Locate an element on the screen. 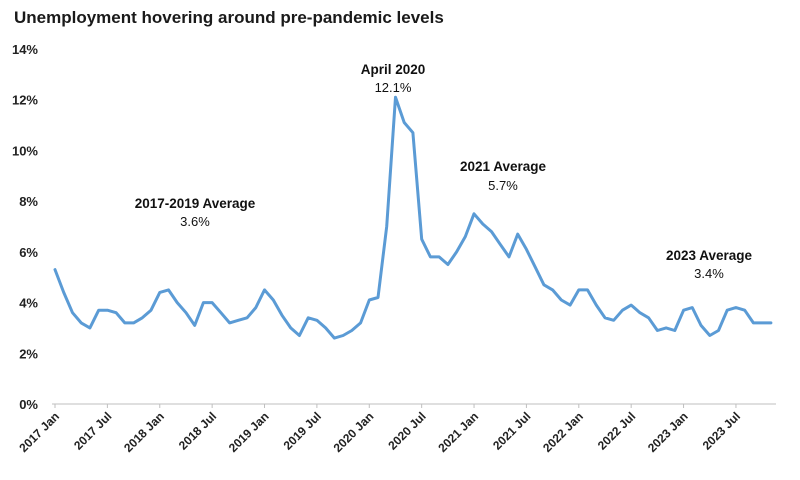 The image size is (800, 480). annotation-april-2020-value: 12.1% is located at coordinates (393, 87).